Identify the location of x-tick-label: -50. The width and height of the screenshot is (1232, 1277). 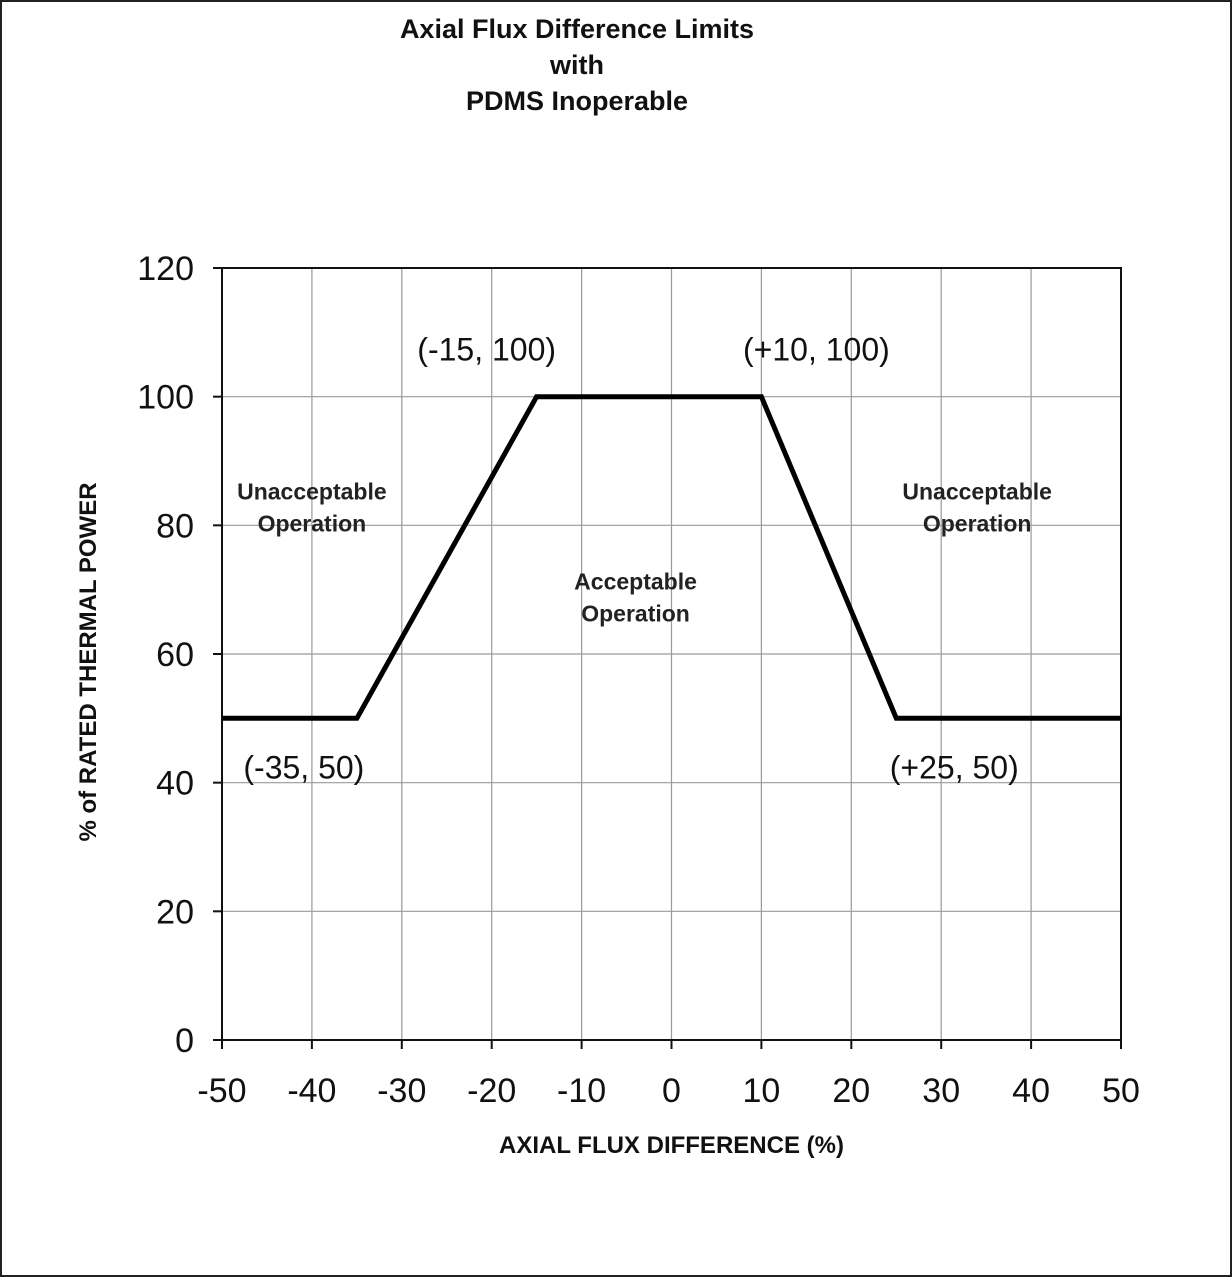
(221, 1091).